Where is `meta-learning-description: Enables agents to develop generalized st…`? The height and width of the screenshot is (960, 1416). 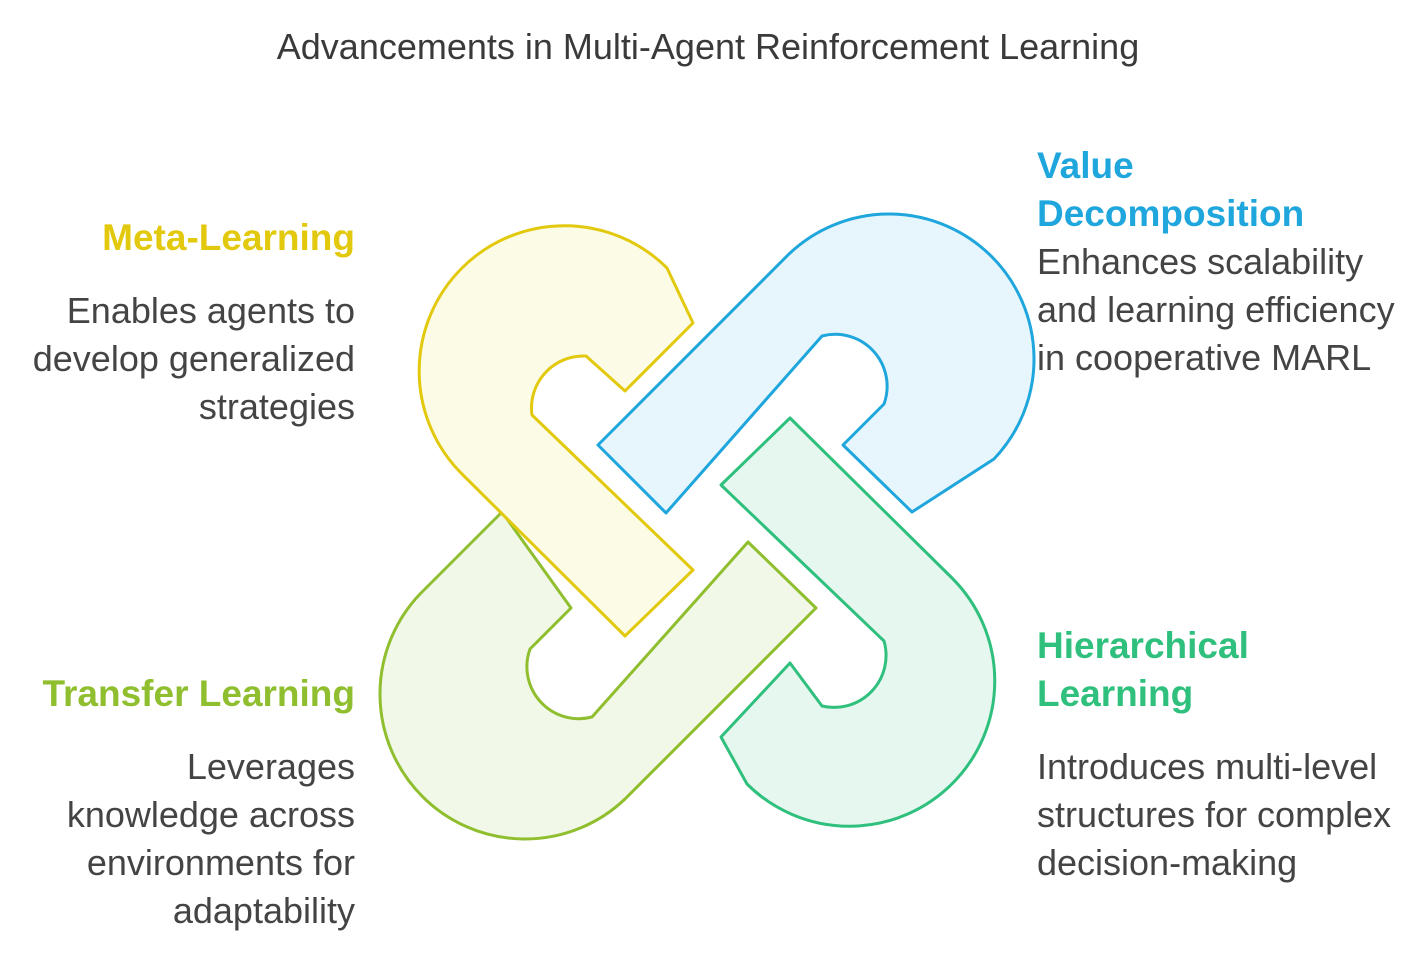 meta-learning-description: Enables agents to develop generalized st… is located at coordinates (193, 358).